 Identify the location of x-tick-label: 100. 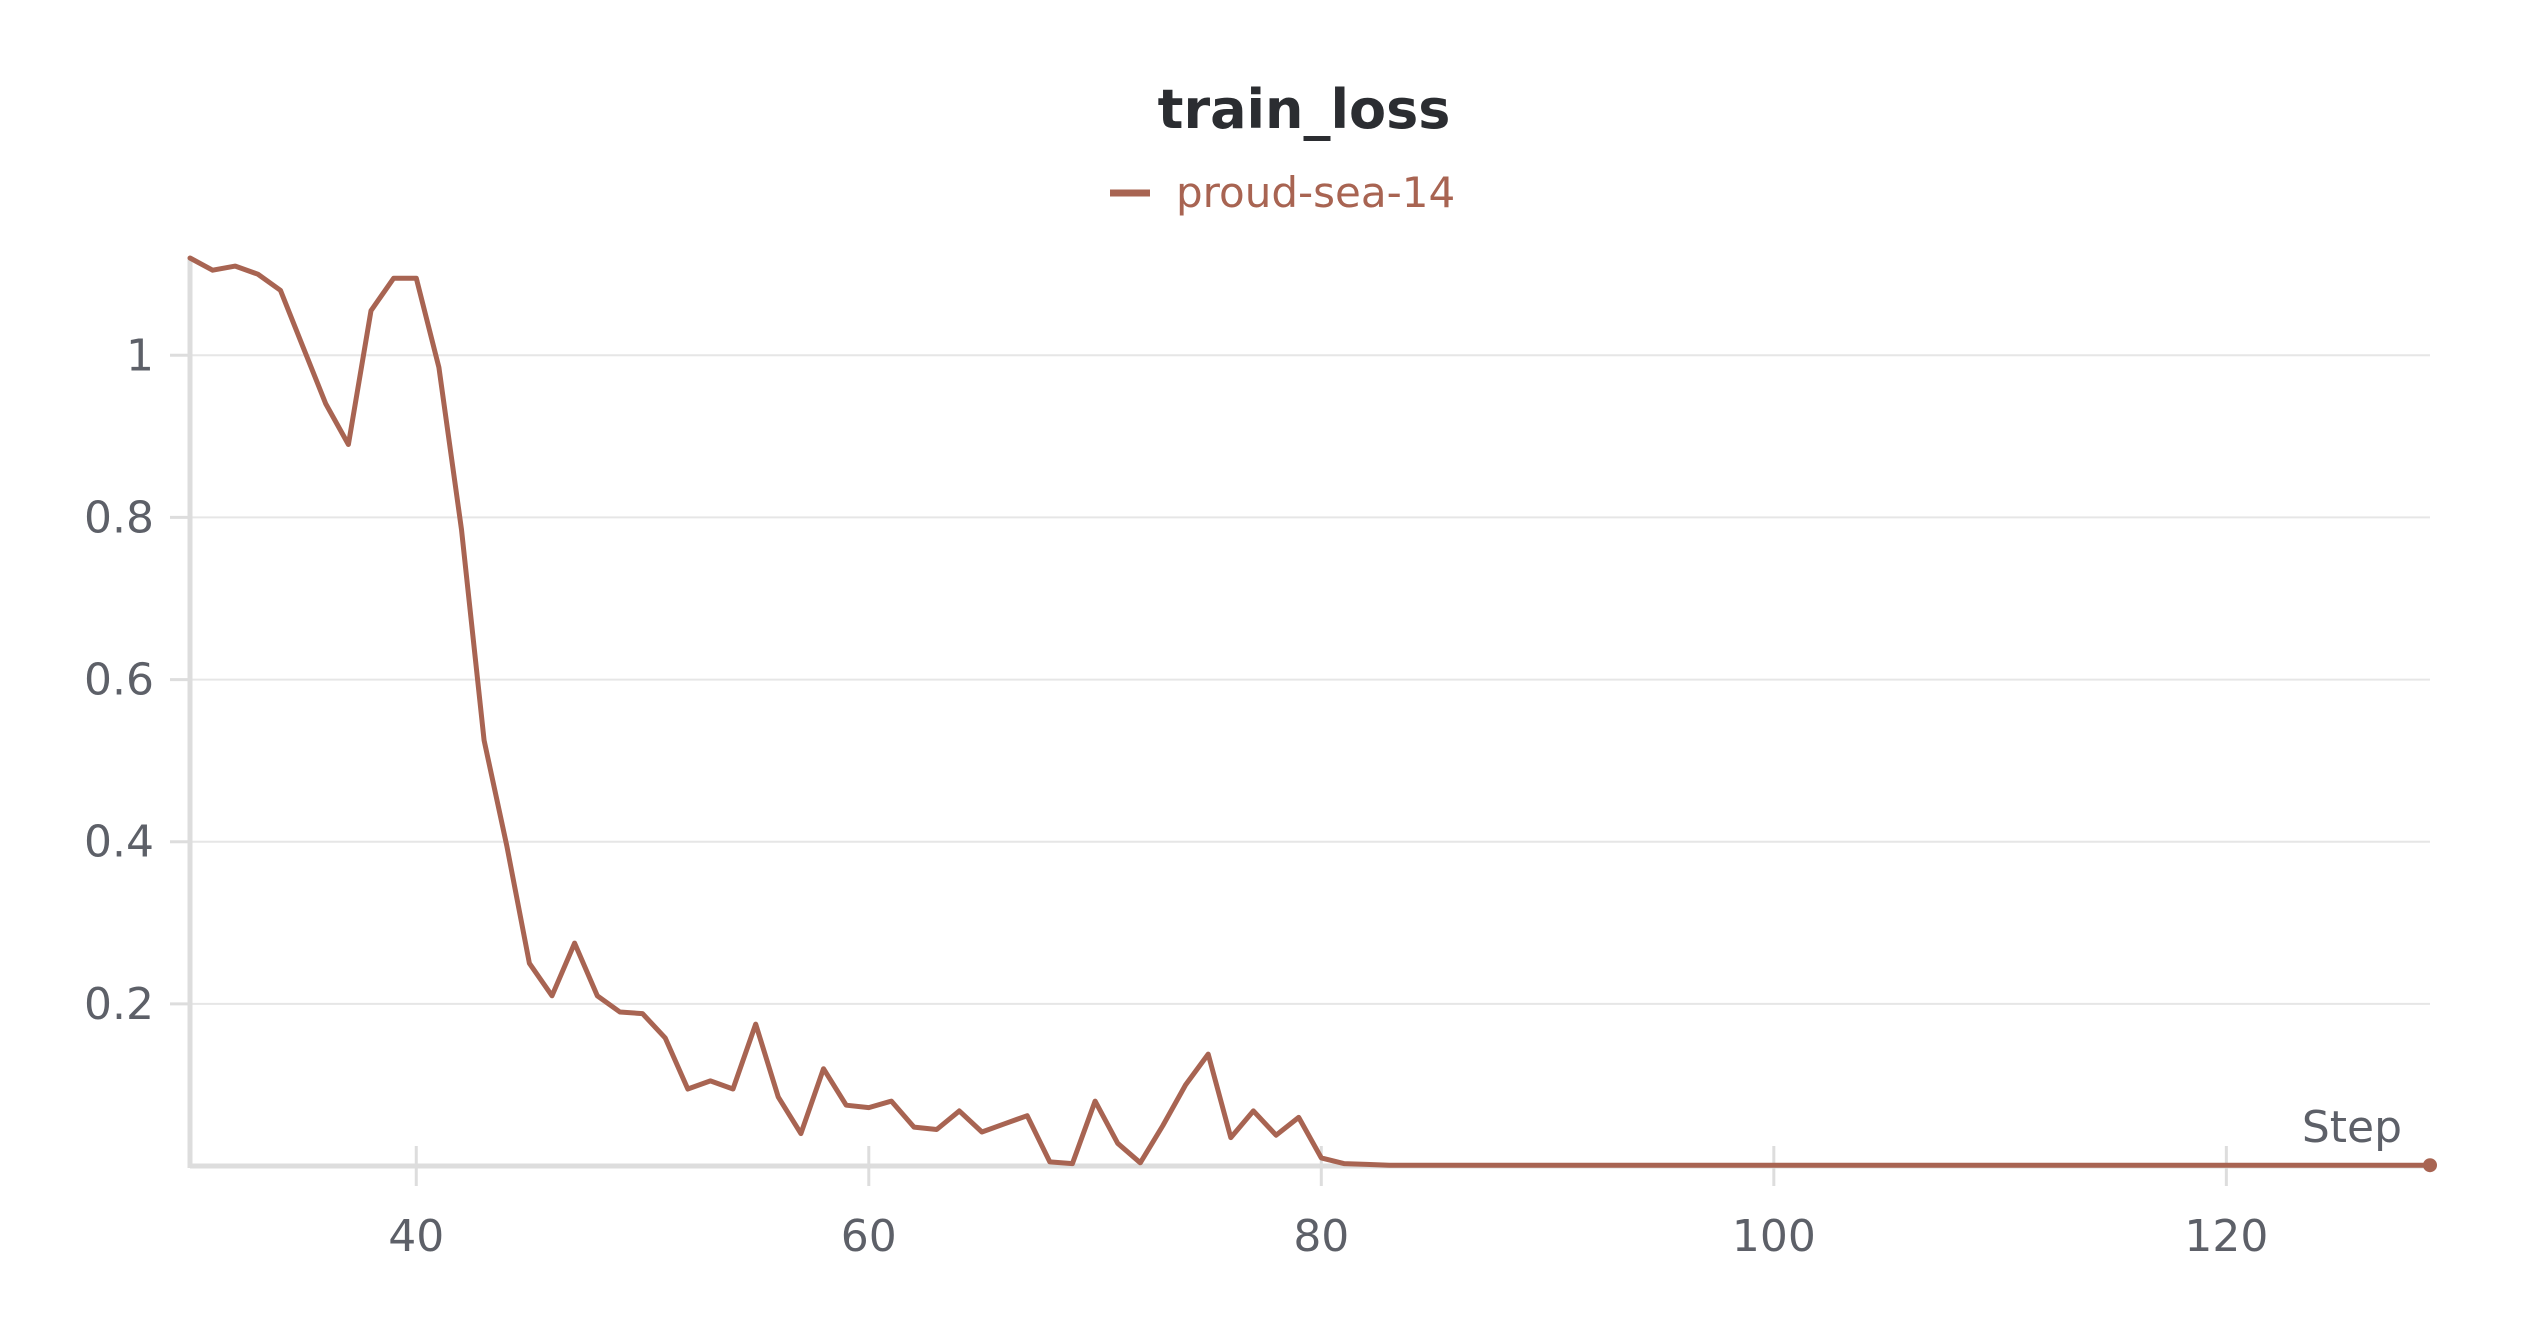
(1774, 1236).